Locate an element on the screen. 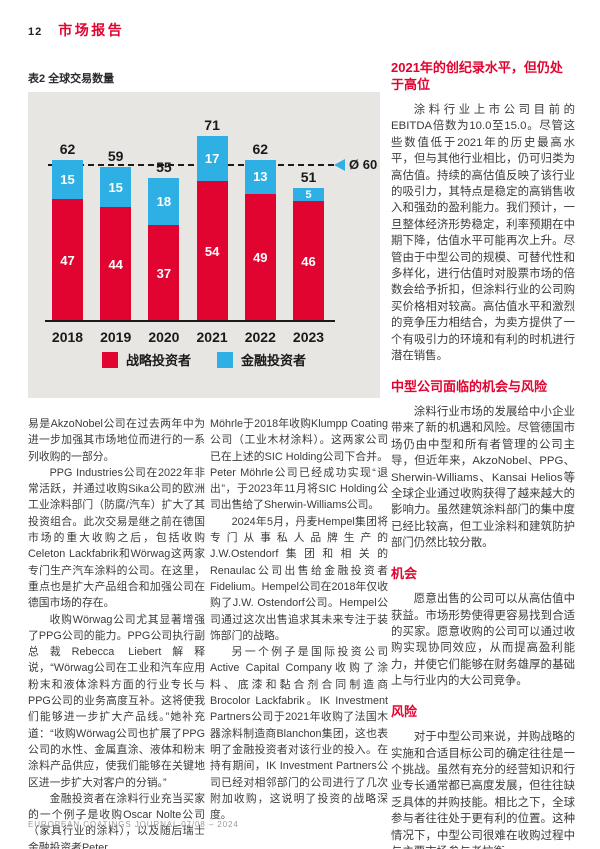 The height and width of the screenshot is (849, 600). page-header: 12 市场报告 is located at coordinates (76, 30).